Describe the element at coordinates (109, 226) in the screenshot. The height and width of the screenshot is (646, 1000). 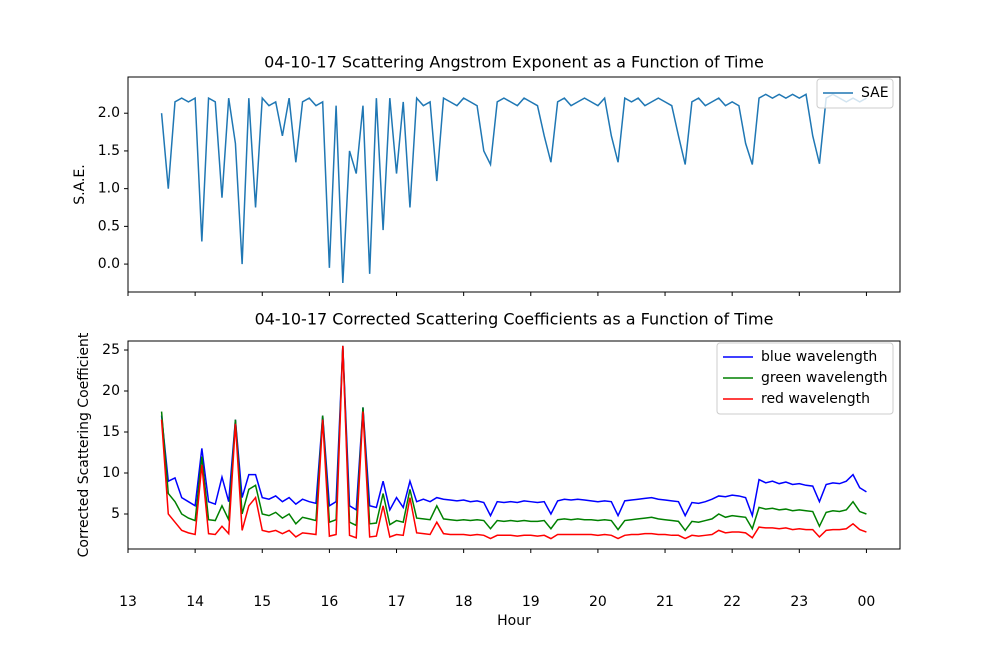
I see `y-tick-label: 0.5` at that location.